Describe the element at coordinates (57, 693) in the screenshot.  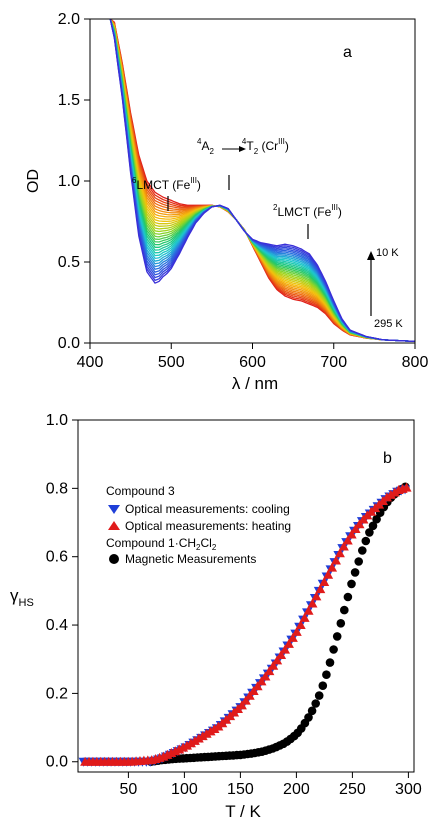
I see `y-tick-label: 0.2` at that location.